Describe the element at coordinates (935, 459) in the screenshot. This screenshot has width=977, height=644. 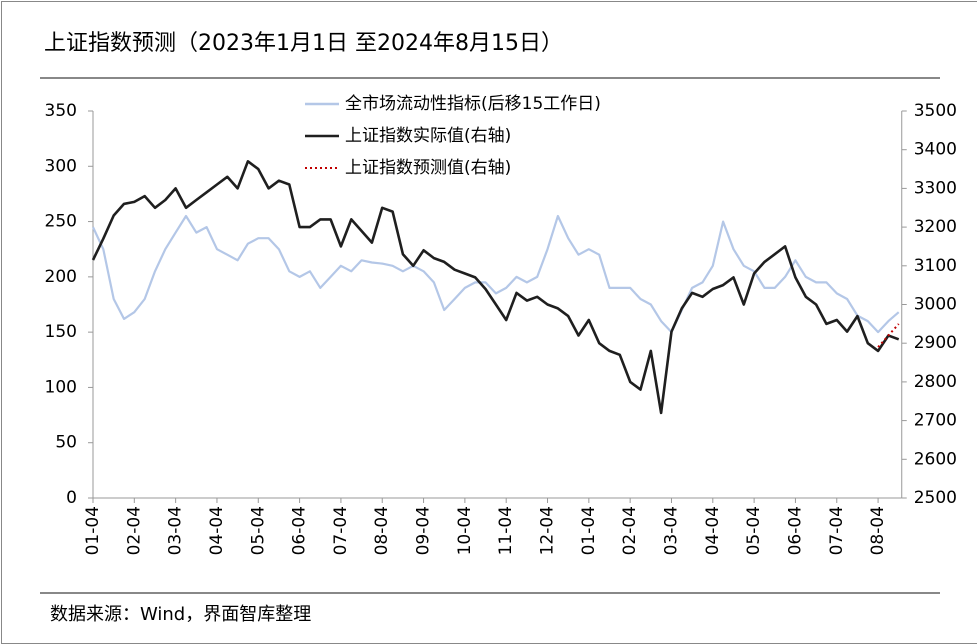
I see `y2-tick-label: 2600` at that location.